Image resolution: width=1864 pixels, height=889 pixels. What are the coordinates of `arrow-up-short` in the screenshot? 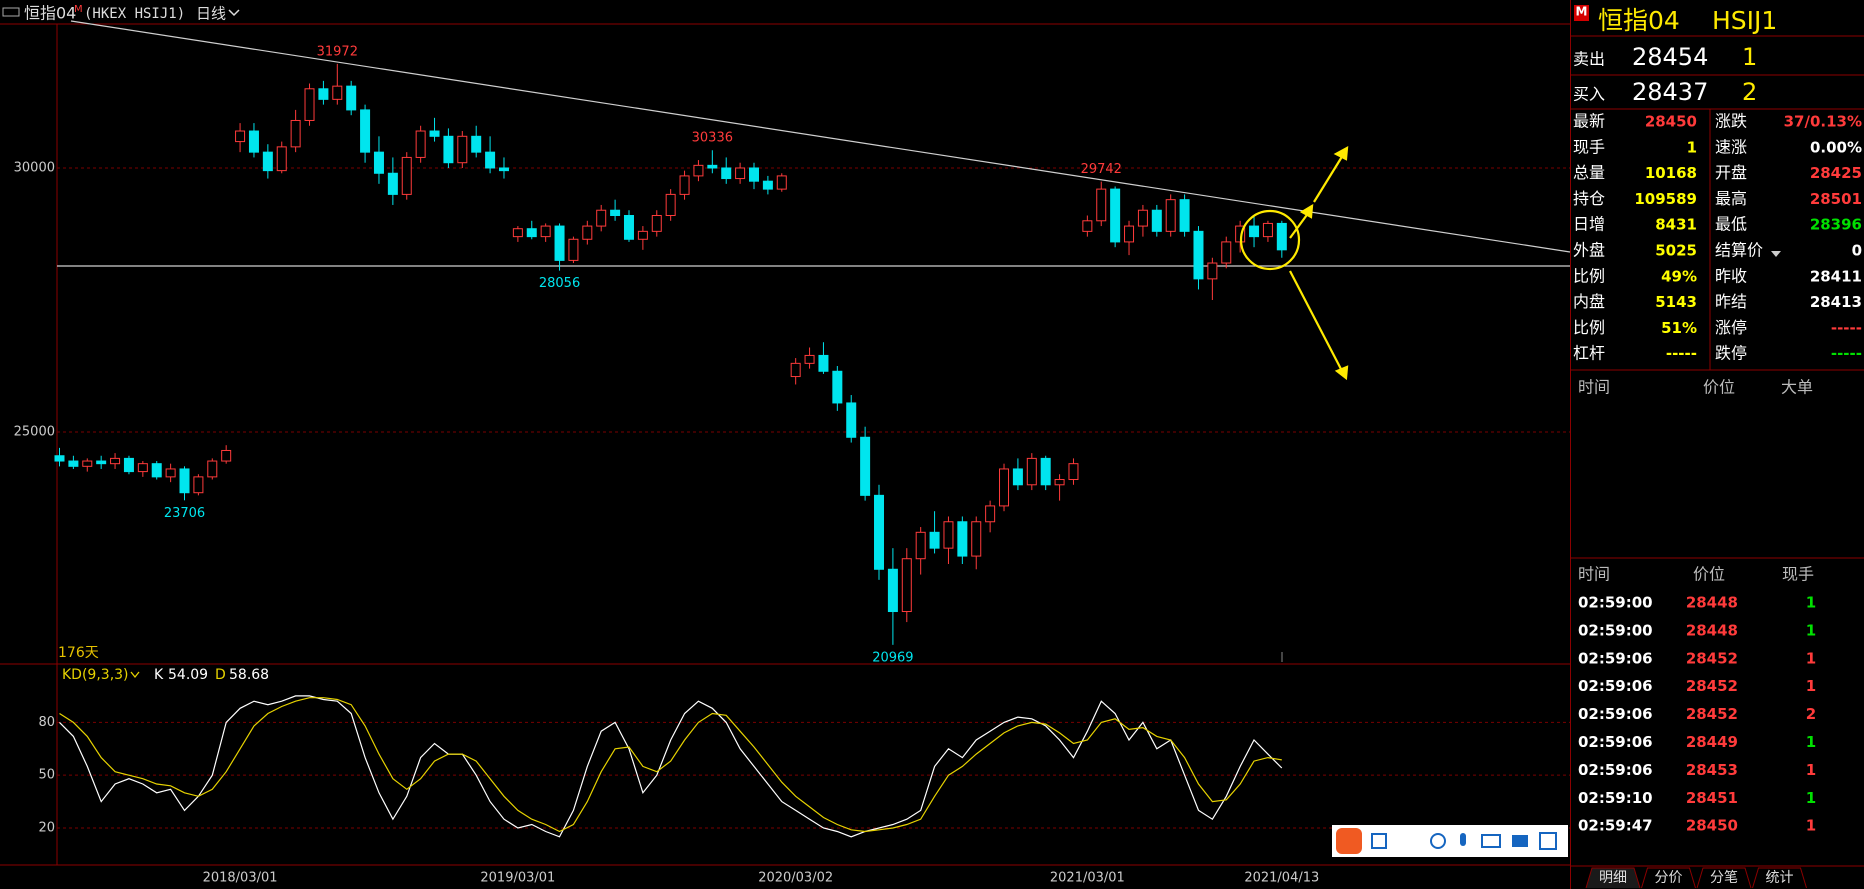 It's located at (1299, 225).